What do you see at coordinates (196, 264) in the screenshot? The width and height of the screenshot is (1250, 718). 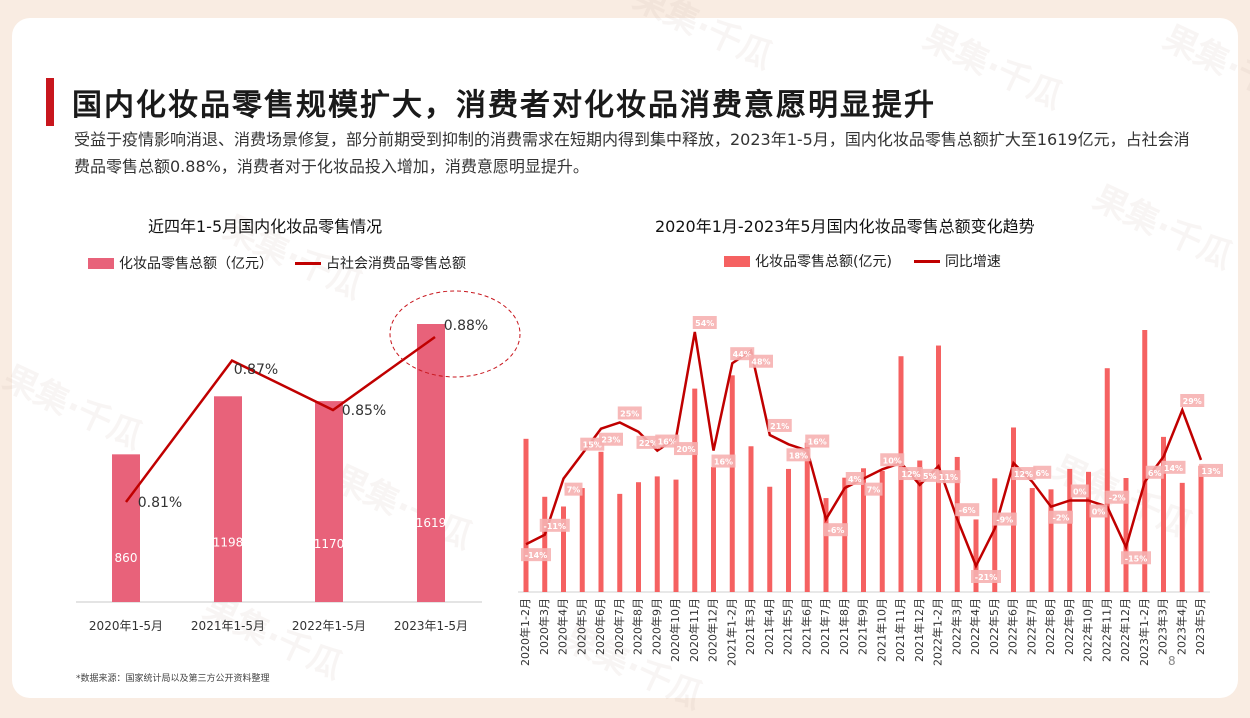 I see `legend-bar-label: 化妆品零售总额（亿元）` at bounding box center [196, 264].